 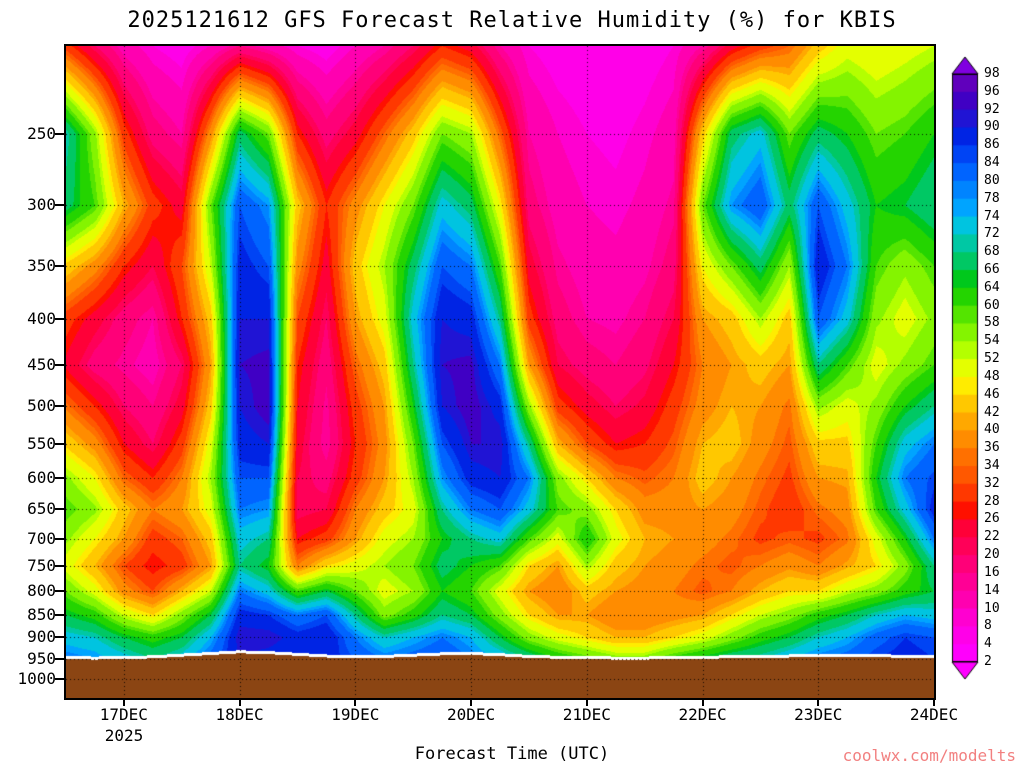 I want to click on y-tick-label: 300, so click(x=41, y=205).